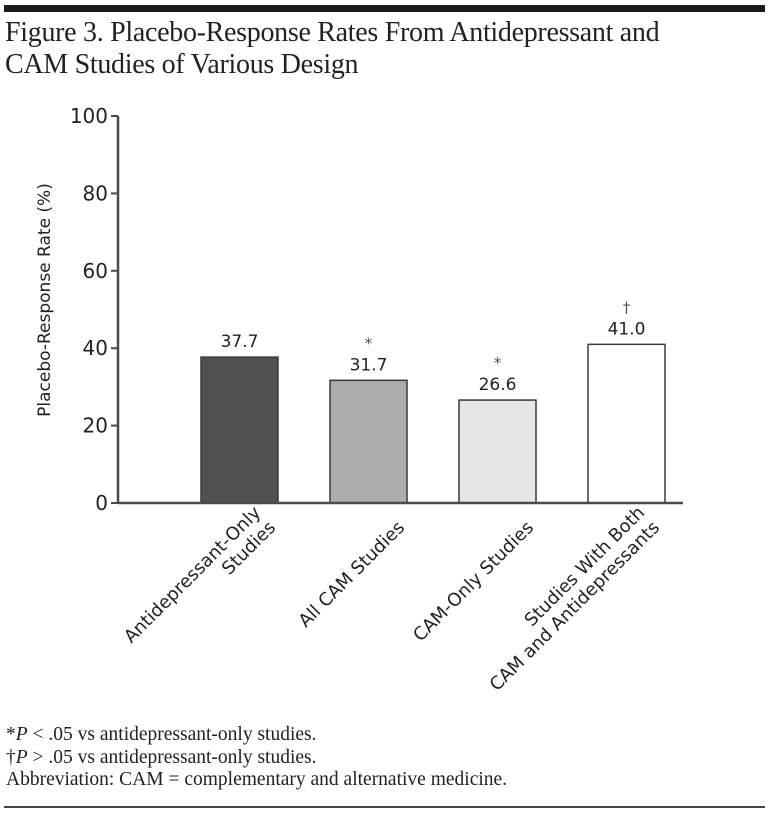 This screenshot has height=813, width=768. I want to click on asterisk-symbol: *, so click(11, 734).